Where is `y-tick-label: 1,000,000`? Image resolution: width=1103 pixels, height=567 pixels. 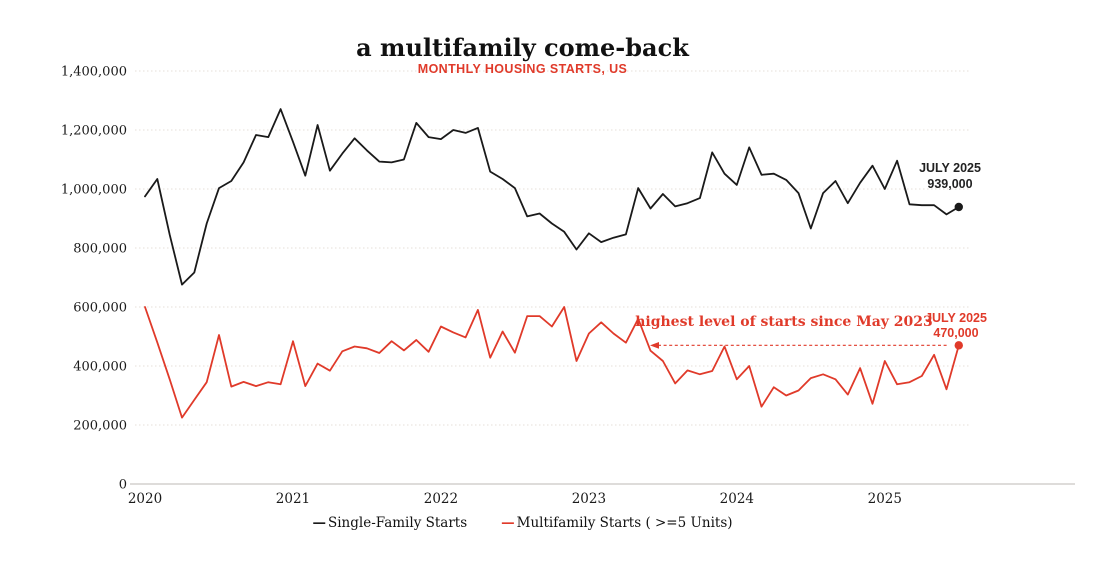 y-tick-label: 1,000,000 is located at coordinates (94, 190).